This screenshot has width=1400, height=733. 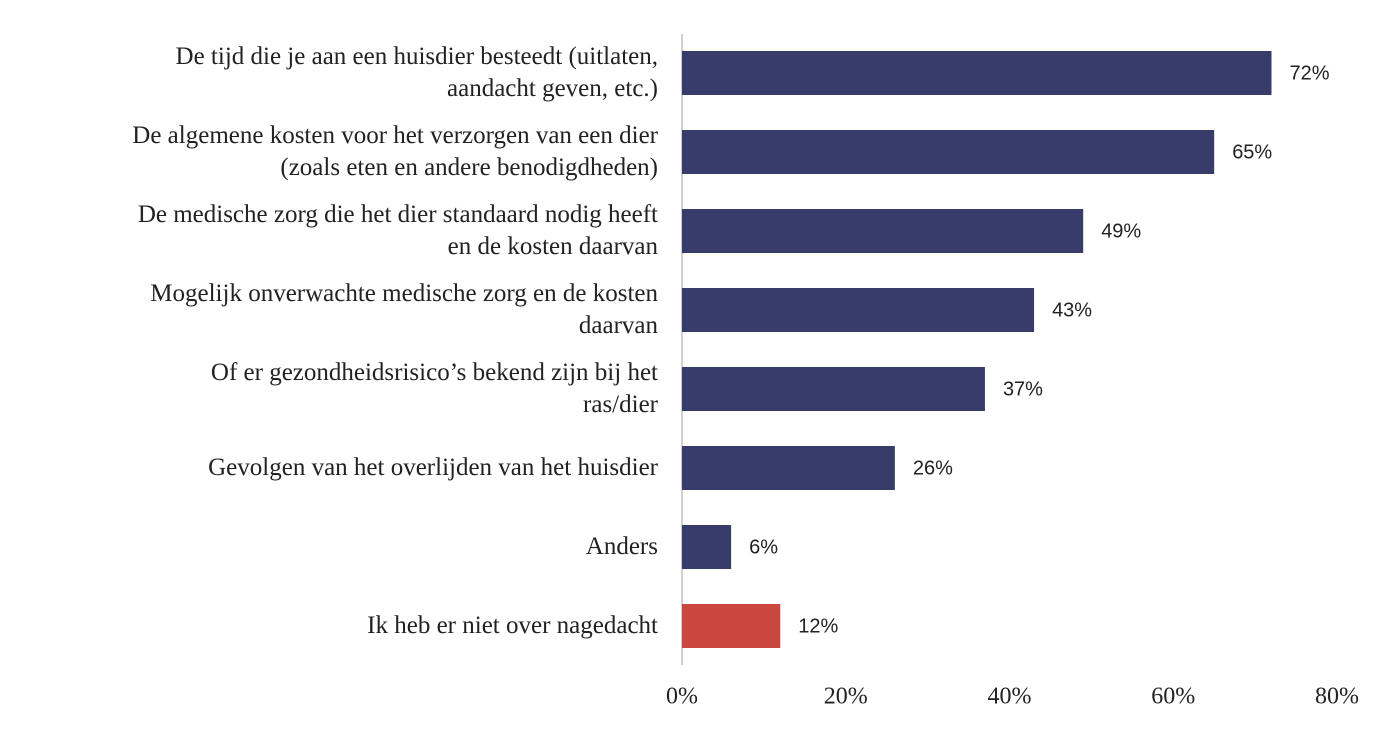 What do you see at coordinates (763, 547) in the screenshot?
I see `value-label: 6%` at bounding box center [763, 547].